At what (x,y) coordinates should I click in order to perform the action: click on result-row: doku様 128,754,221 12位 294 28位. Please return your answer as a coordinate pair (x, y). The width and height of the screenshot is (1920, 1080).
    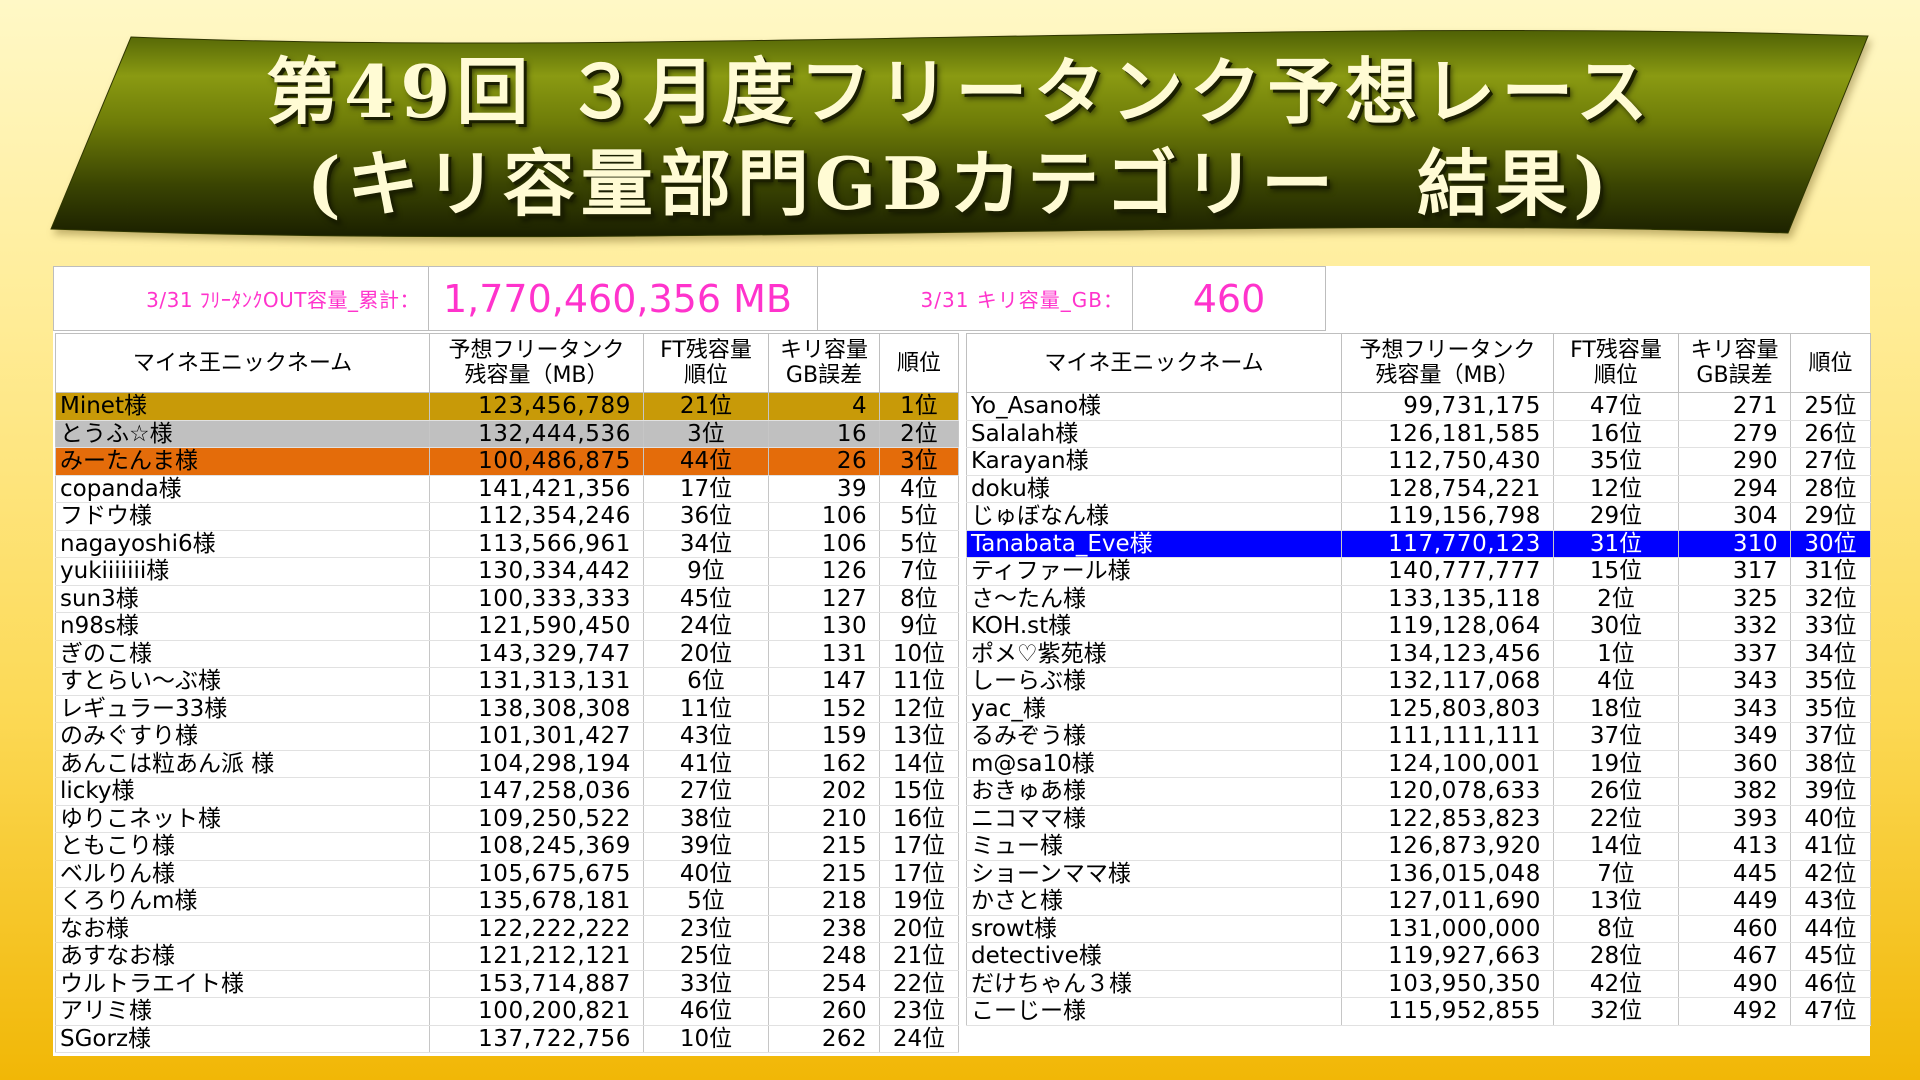
    Looking at the image, I should click on (1418, 489).